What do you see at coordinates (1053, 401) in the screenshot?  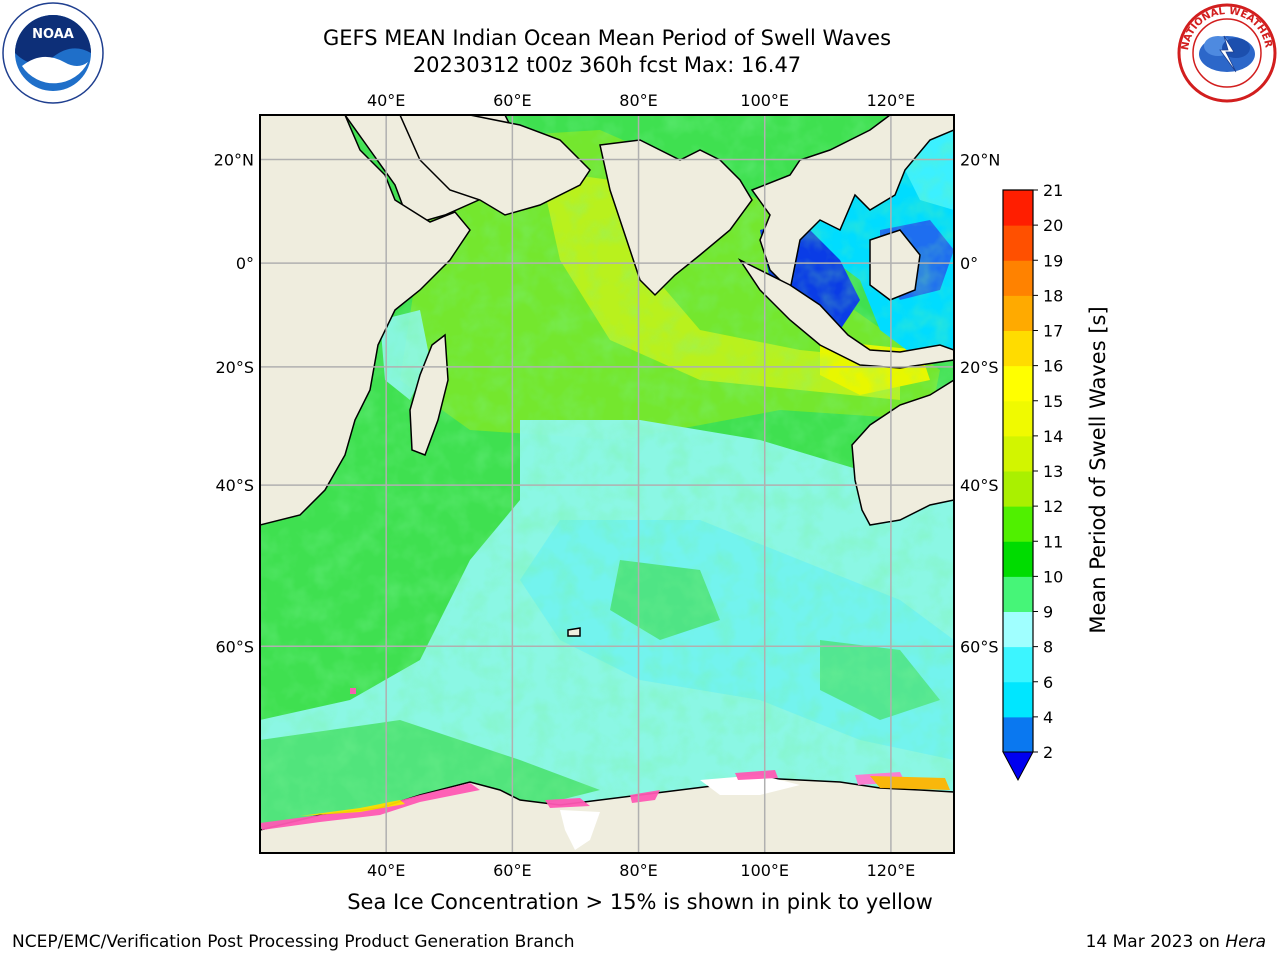 I see `colorbar-tick-label: 15` at bounding box center [1053, 401].